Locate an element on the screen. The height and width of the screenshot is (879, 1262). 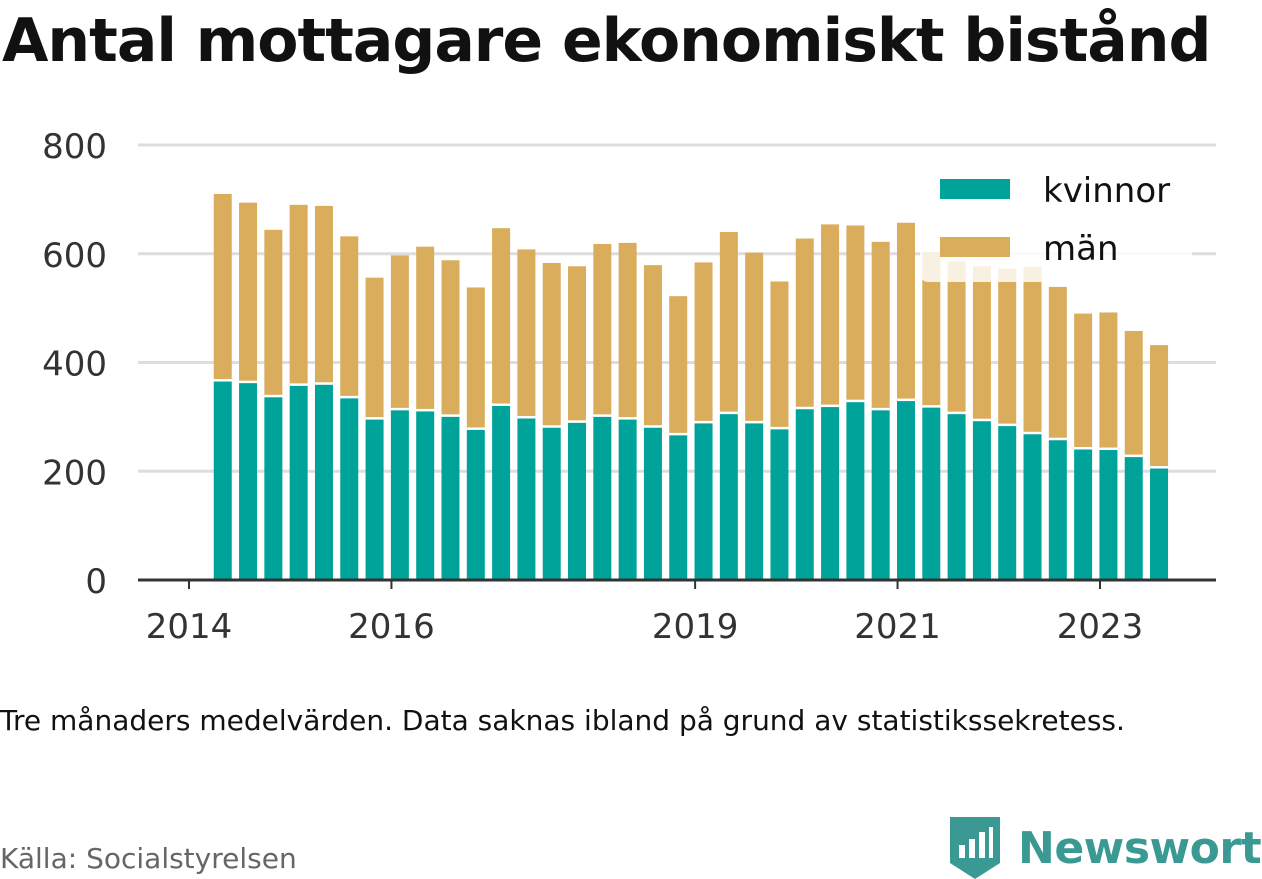
legend-label-kvinnor: kvinnor is located at coordinates (1106, 191).